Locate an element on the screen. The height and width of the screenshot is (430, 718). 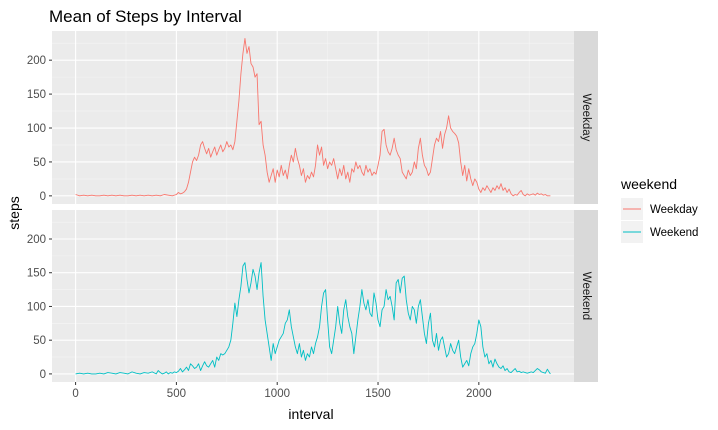
legend: weekend Weekday Weekend is located at coordinates (659, 209).